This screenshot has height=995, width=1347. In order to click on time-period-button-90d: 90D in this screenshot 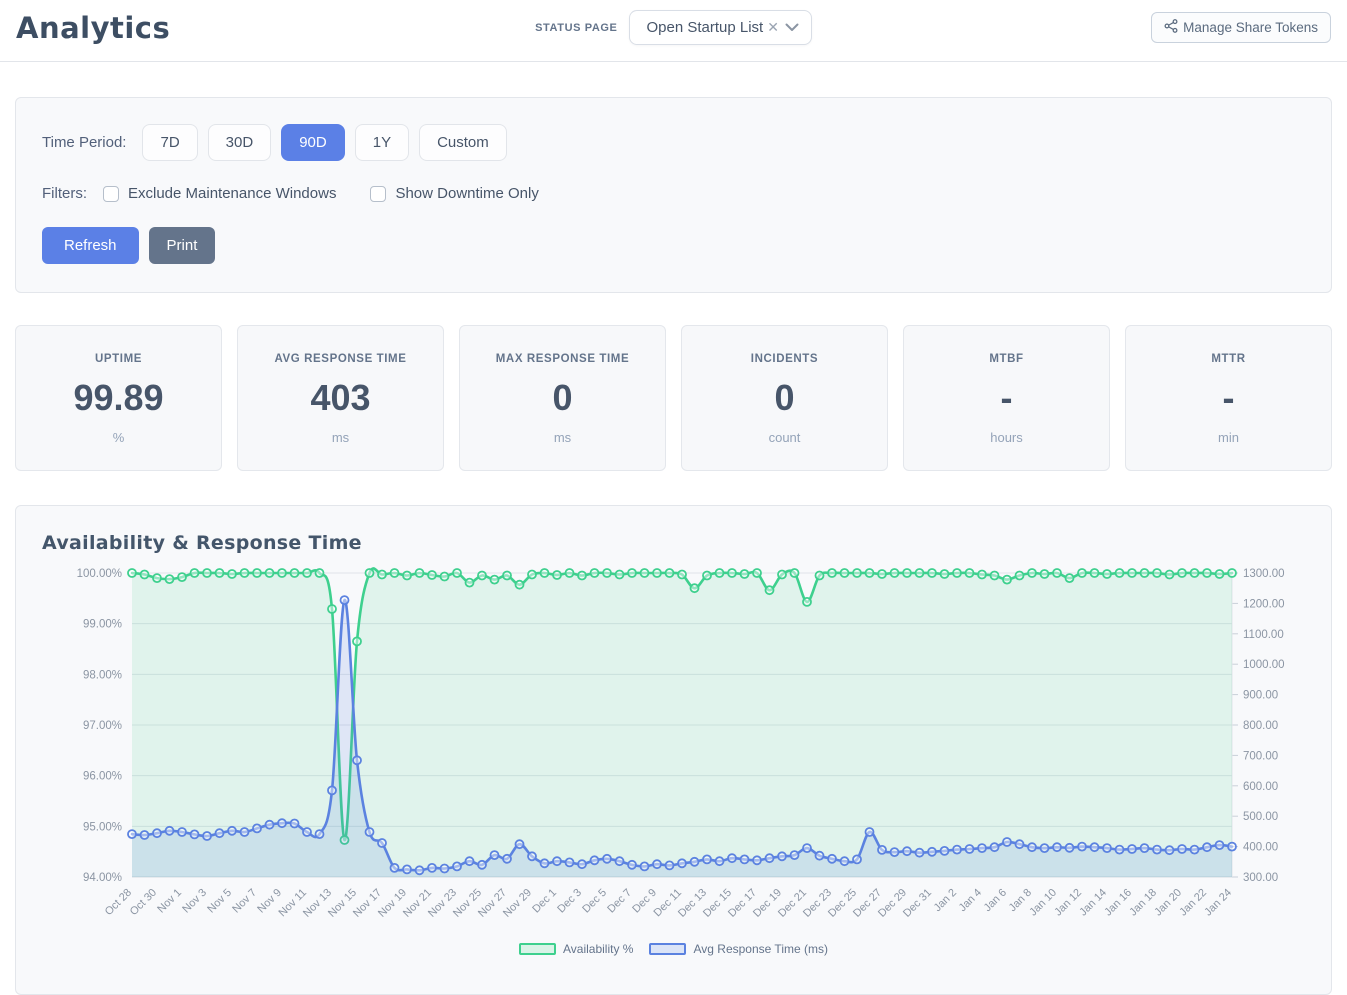, I will do `click(313, 142)`.